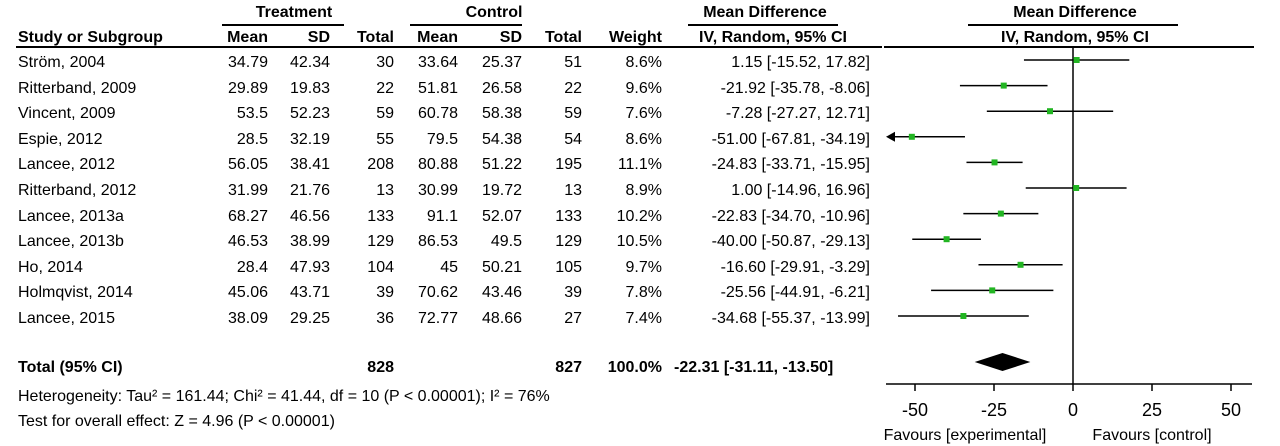 The image size is (1280, 446). Describe the element at coordinates (797, 114) in the screenshot. I see `ci-text: -7.28 [-27.27, 12.71]` at that location.